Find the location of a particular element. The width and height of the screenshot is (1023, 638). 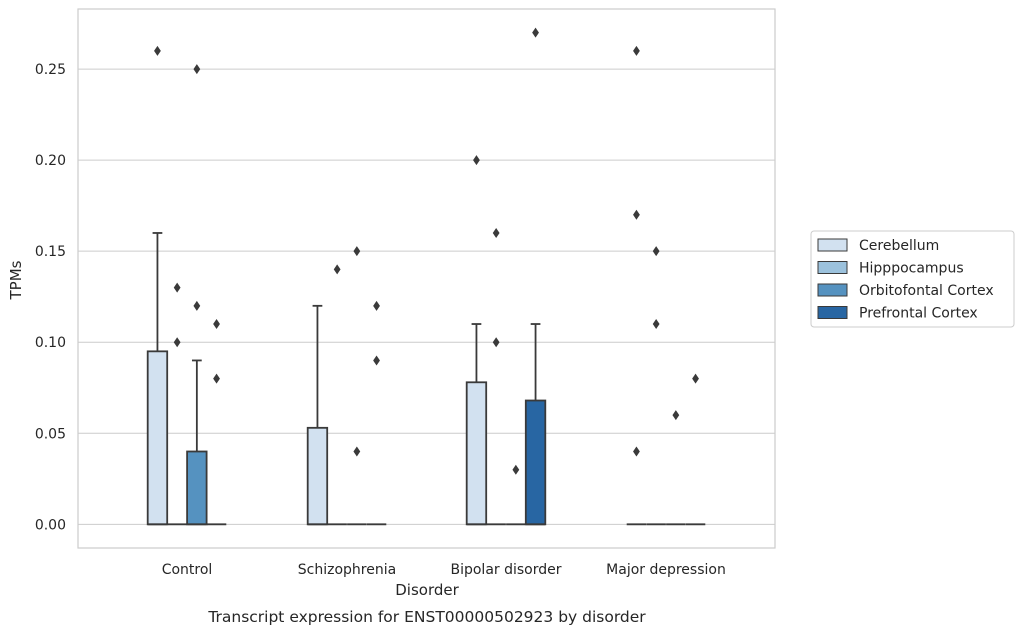

y-tick-label: 0.05 is located at coordinates (50, 434).